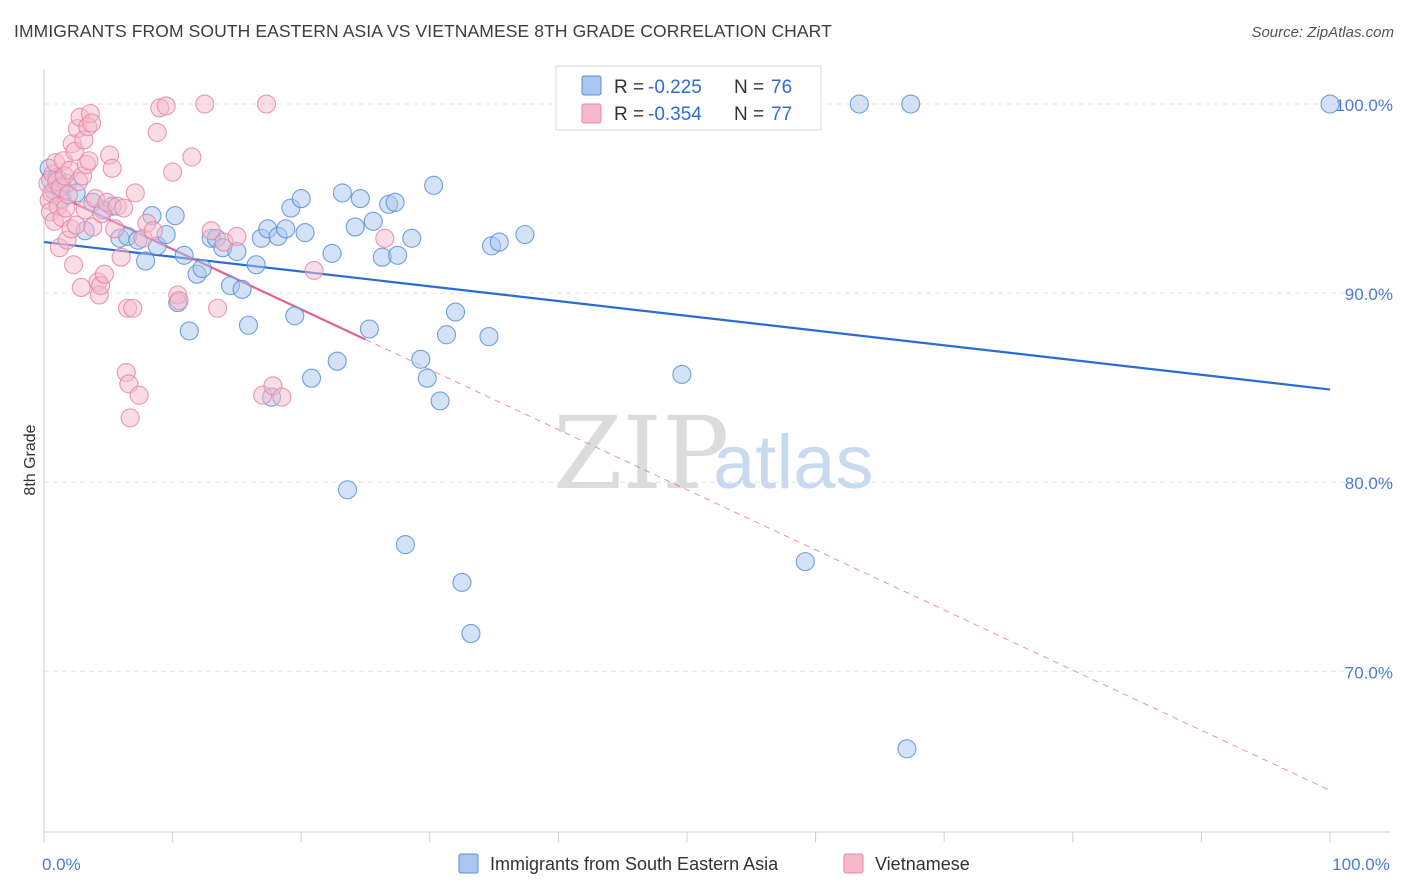 Image resolution: width=1406 pixels, height=892 pixels. What do you see at coordinates (781, 87) in the screenshot?
I see `legend-n-value-blue: 76` at bounding box center [781, 87].